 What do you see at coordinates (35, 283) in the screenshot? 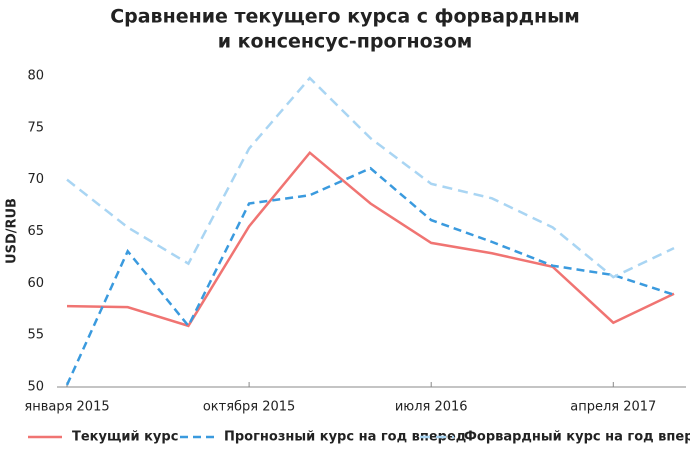
I see `y-tick-label: 60` at bounding box center [35, 283].